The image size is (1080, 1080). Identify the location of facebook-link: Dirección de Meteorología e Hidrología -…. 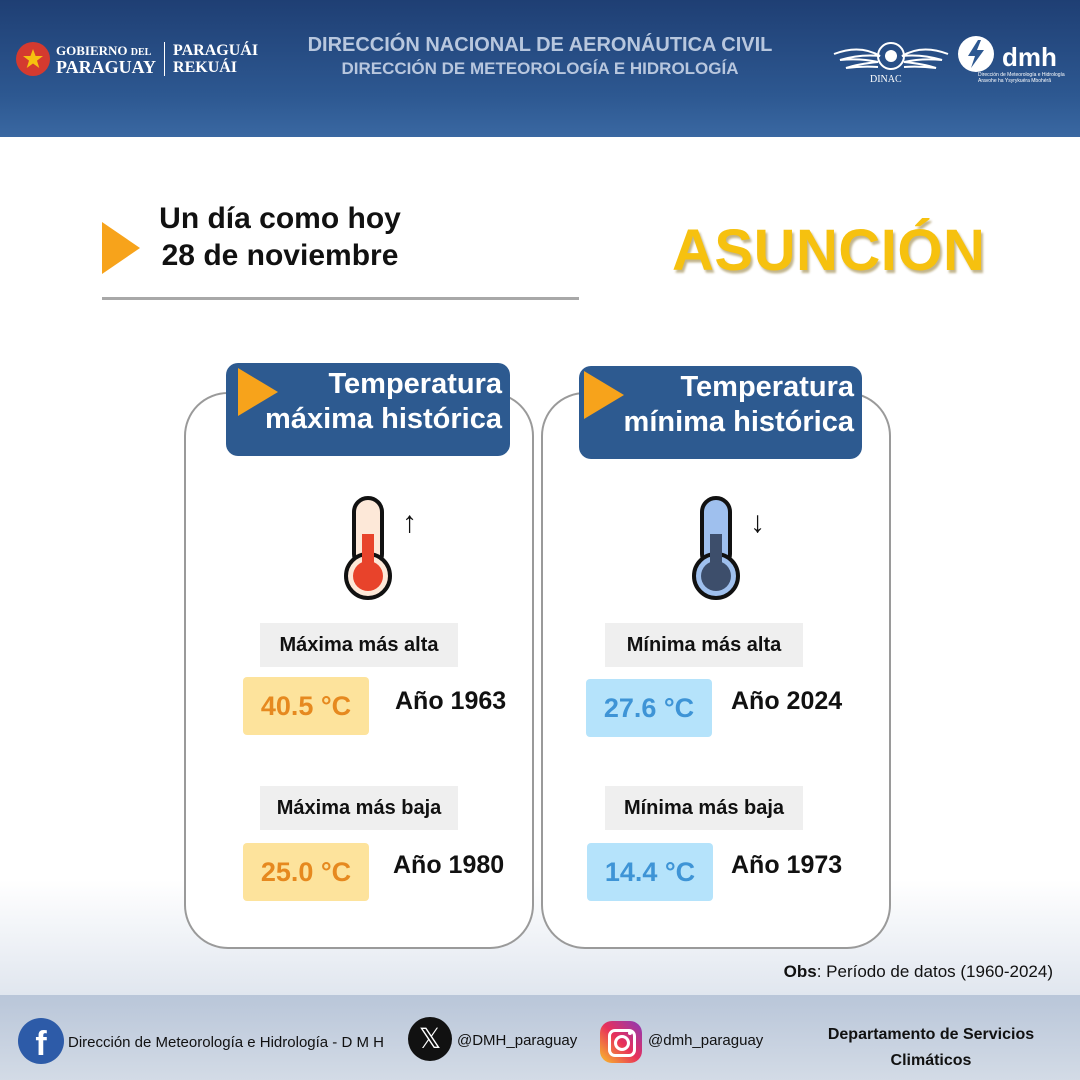
(226, 1042).